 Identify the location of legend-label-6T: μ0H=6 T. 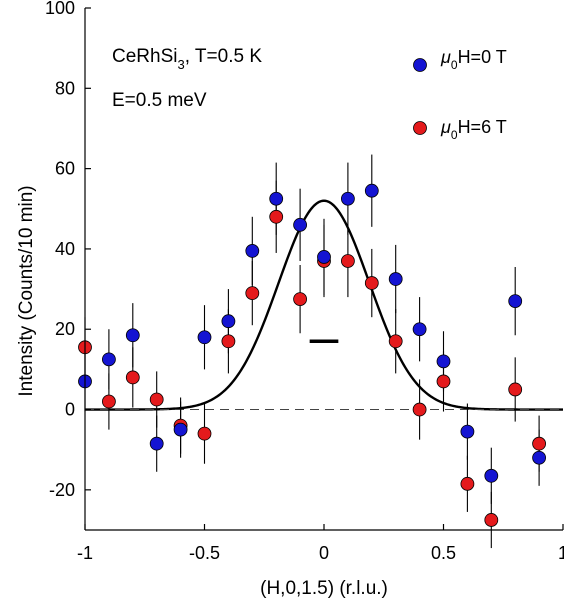
(473, 129).